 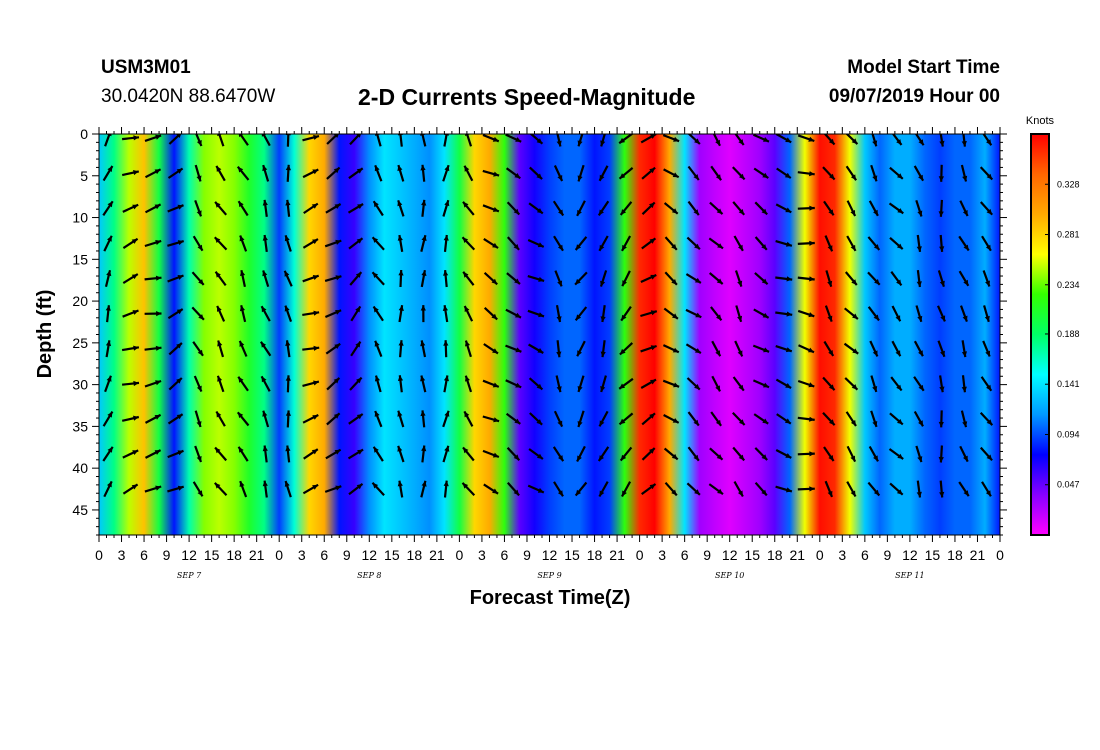 What do you see at coordinates (595, 555) in the screenshot?
I see `x-tick-label: 18` at bounding box center [595, 555].